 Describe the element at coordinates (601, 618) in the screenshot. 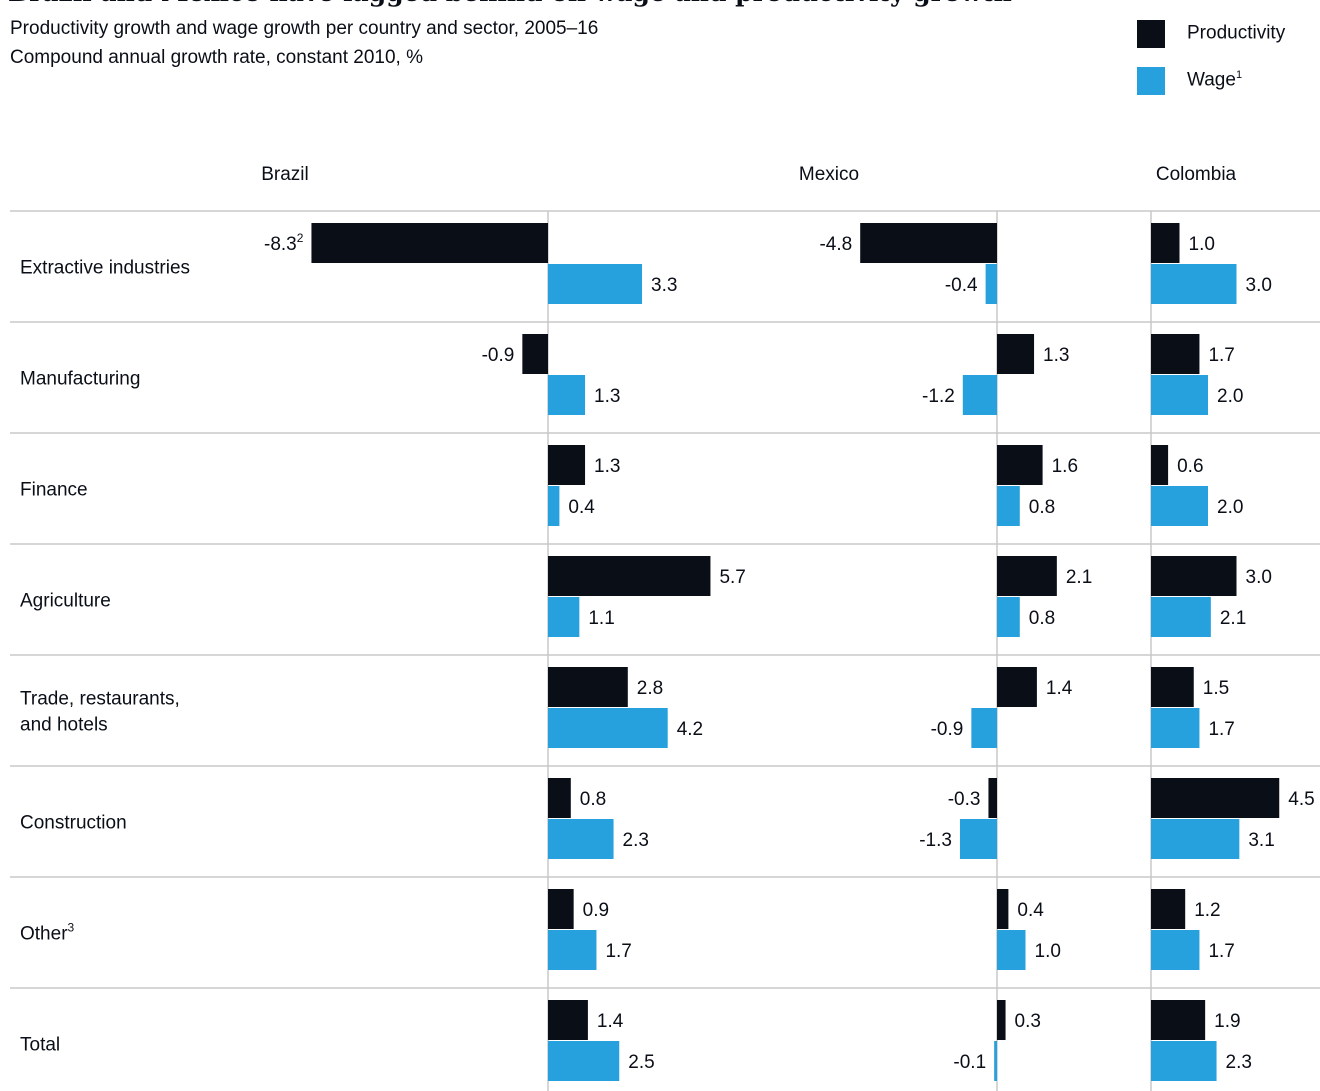

I see `data-label-wage-brazil-agriculture: 1.1` at that location.